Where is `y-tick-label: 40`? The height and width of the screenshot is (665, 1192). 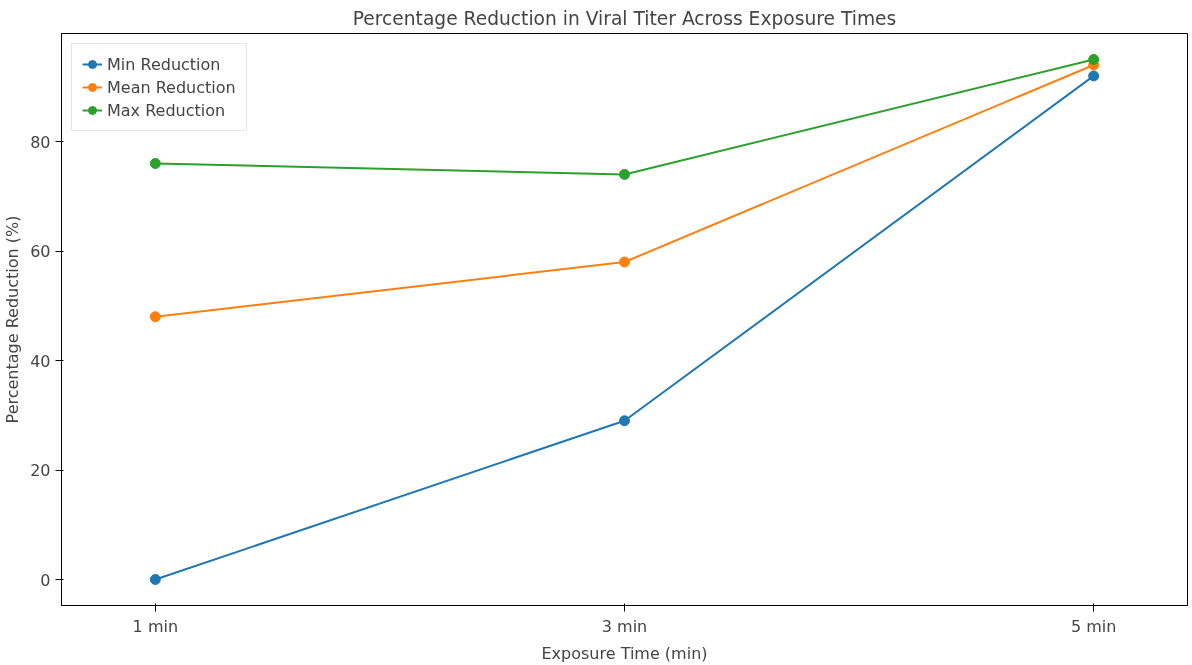 y-tick-label: 40 is located at coordinates (40, 361).